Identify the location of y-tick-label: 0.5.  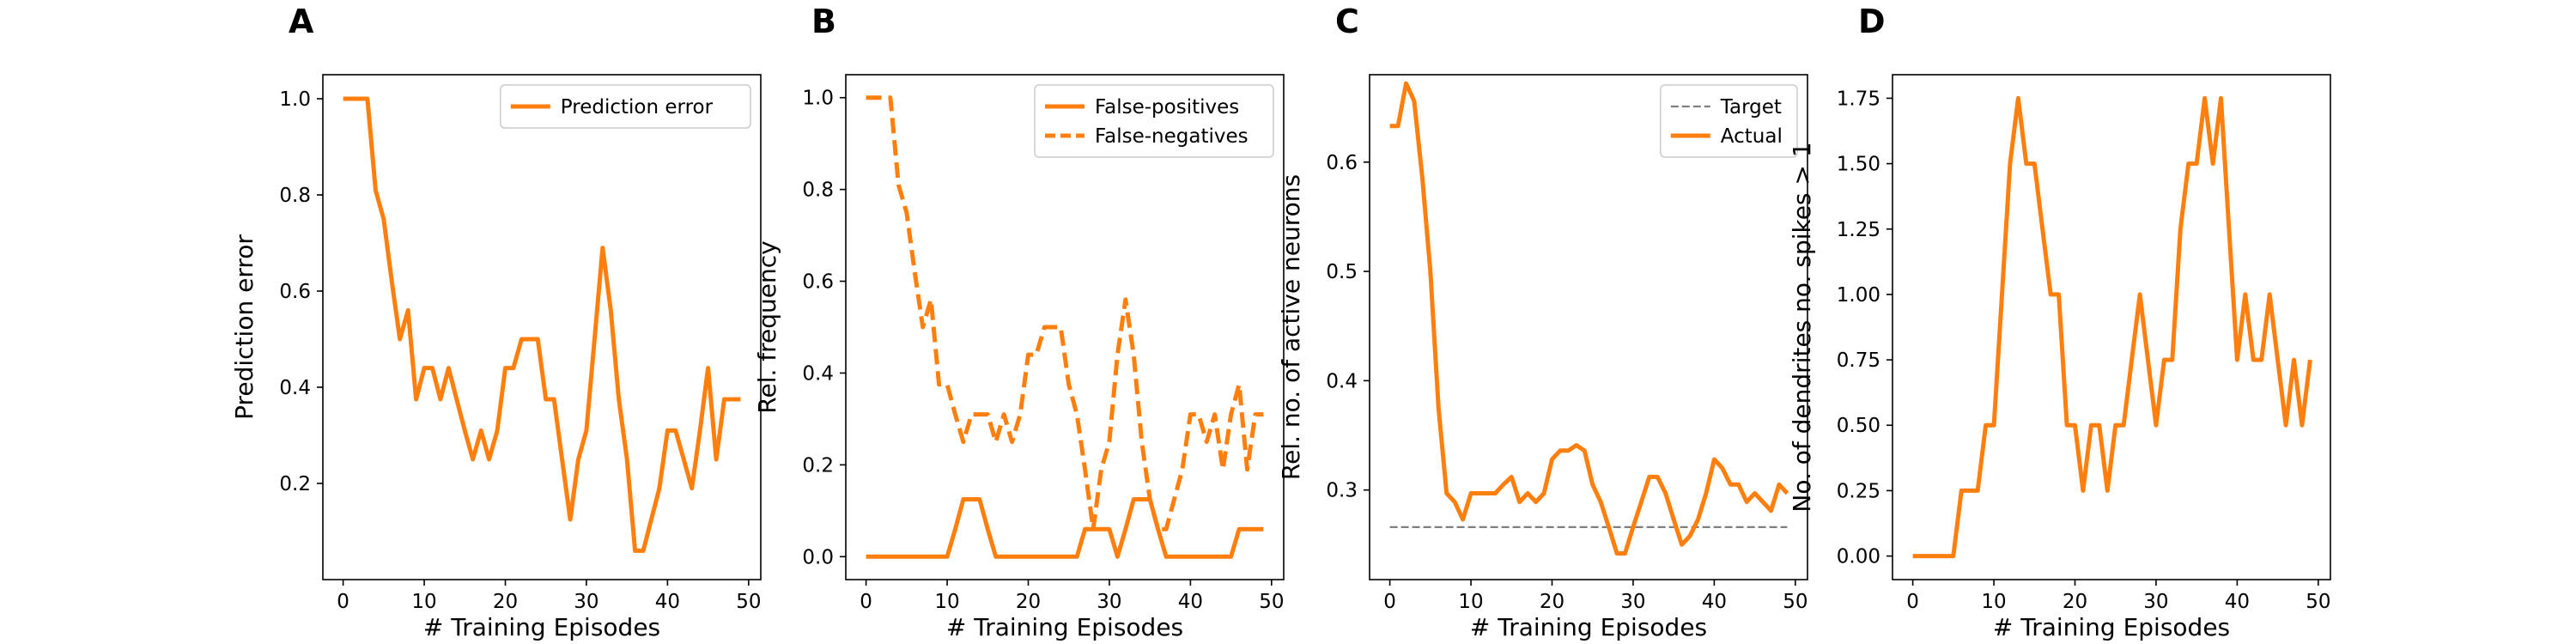
(1342, 272).